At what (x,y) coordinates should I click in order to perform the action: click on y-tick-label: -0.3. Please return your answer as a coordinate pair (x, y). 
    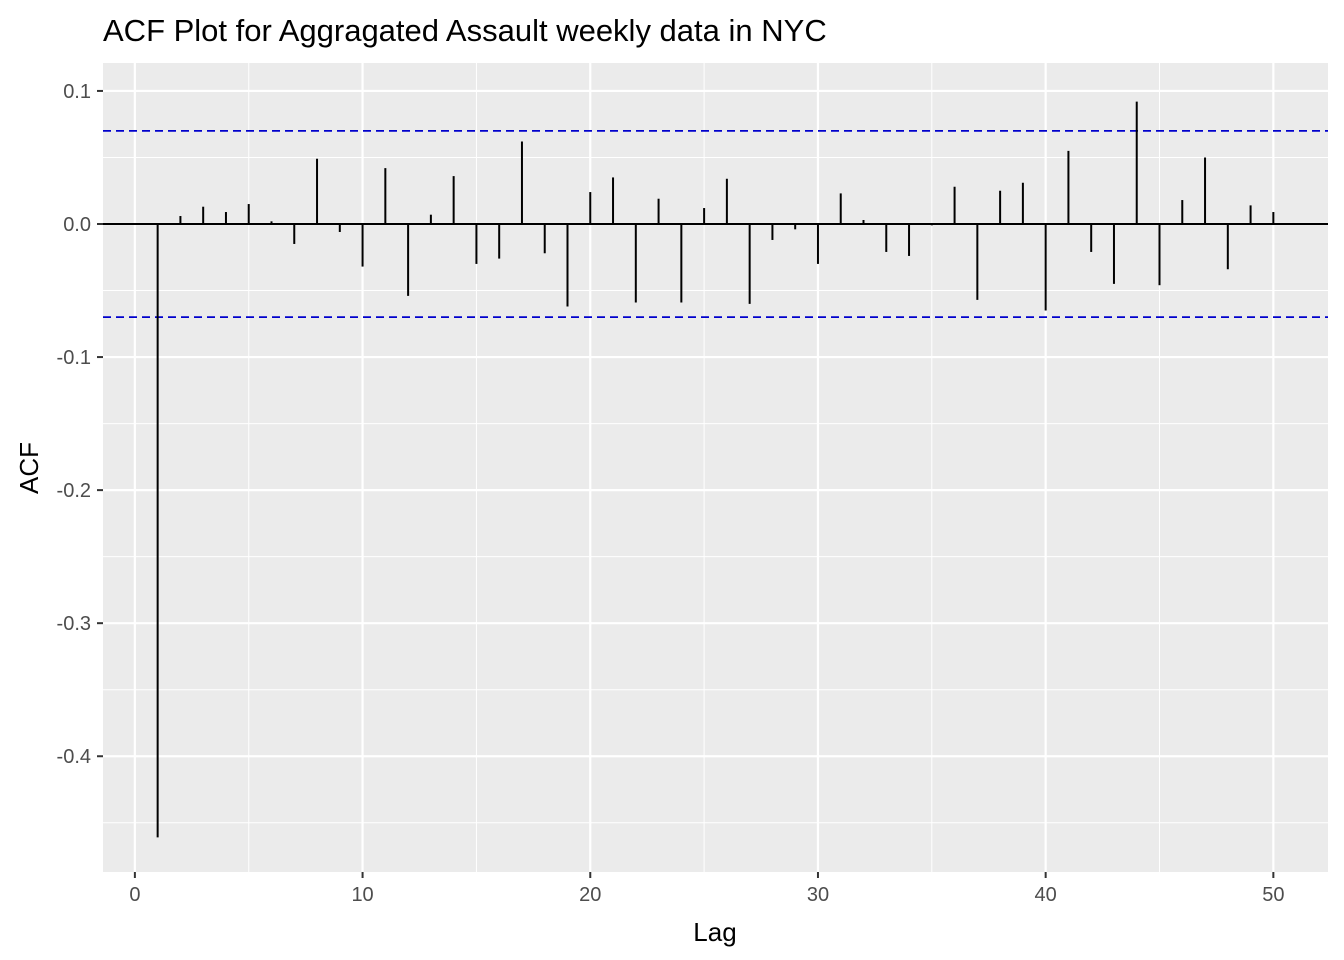
    Looking at the image, I should click on (74, 624).